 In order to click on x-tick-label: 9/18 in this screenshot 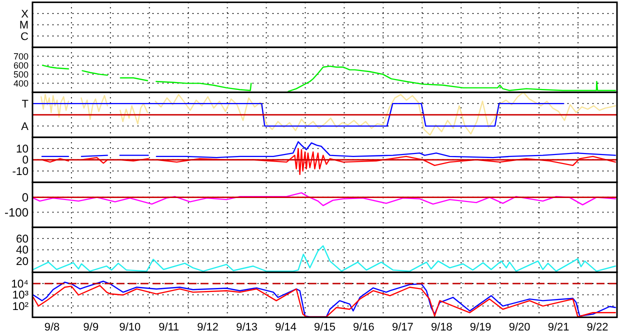, I will do `click(441, 327)`.